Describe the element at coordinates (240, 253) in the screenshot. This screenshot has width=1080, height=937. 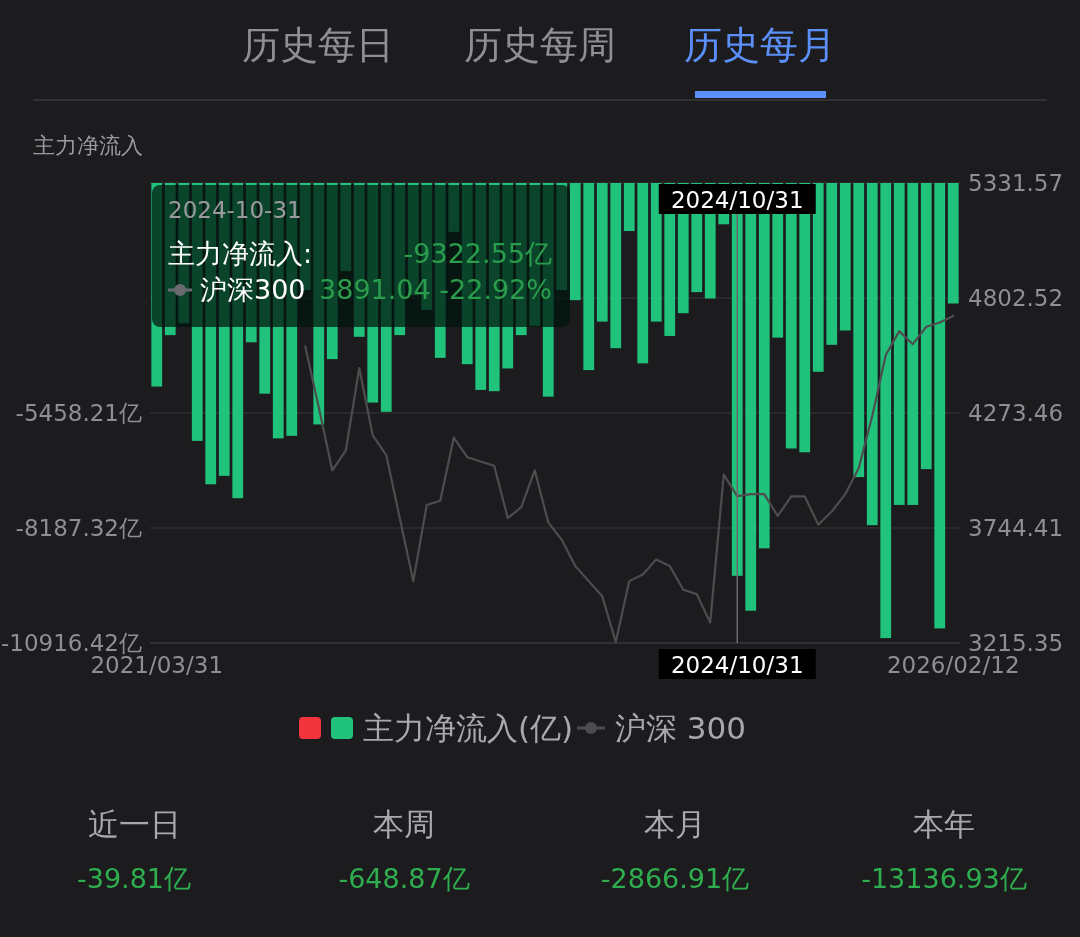
I see `annotation: 主力净流入:` at that location.